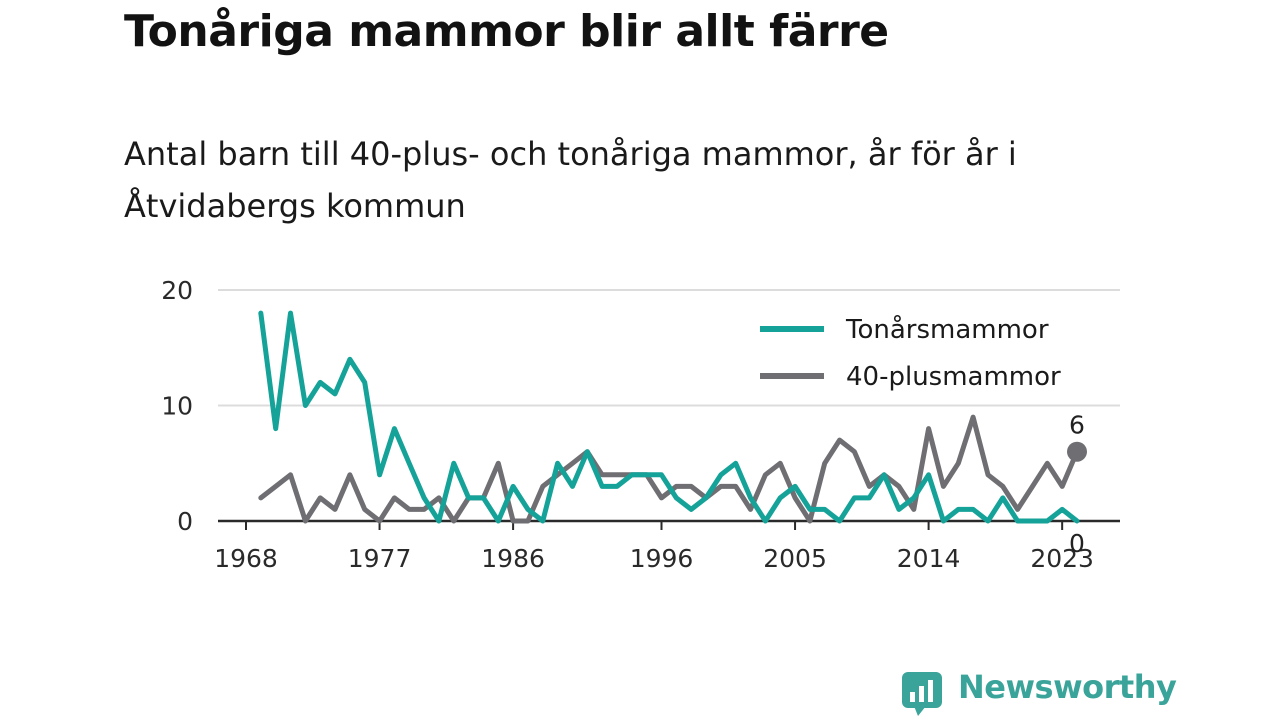  I want to click on x-tick-label: 1986, so click(513, 558).